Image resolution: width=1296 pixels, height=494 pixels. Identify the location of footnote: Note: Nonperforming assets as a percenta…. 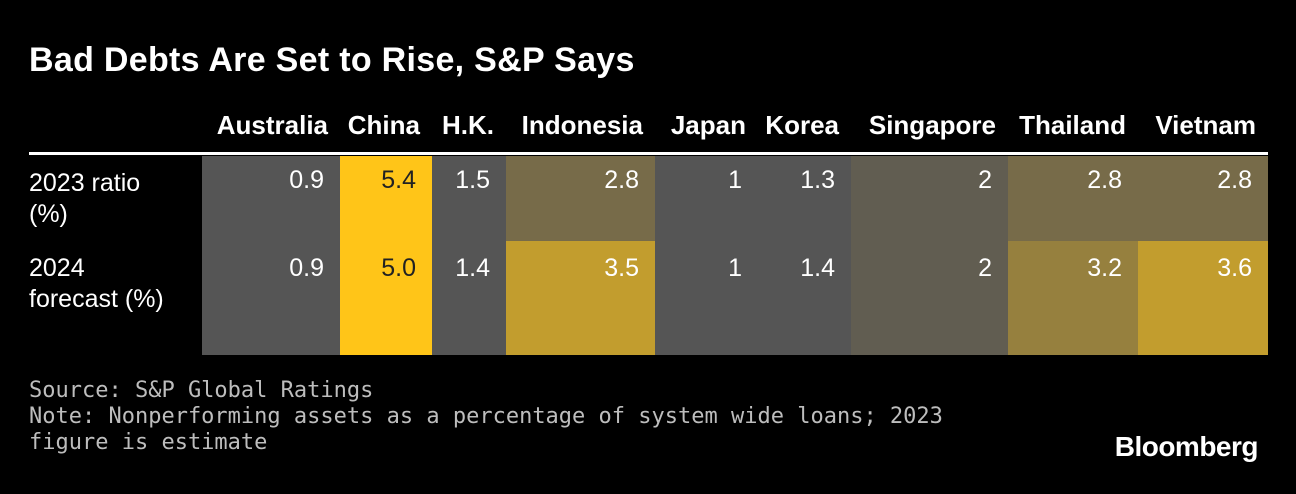
(486, 429).